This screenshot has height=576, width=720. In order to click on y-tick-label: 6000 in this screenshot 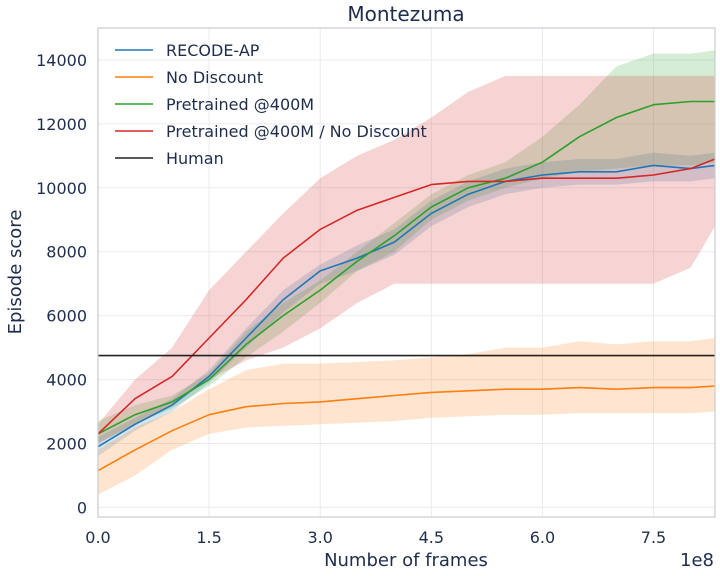, I will do `click(66, 316)`.